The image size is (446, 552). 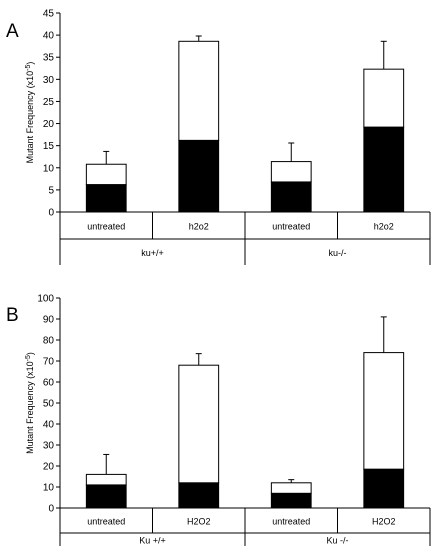 What do you see at coordinates (49, 383) in the screenshot?
I see `y-tick-label: 60` at bounding box center [49, 383].